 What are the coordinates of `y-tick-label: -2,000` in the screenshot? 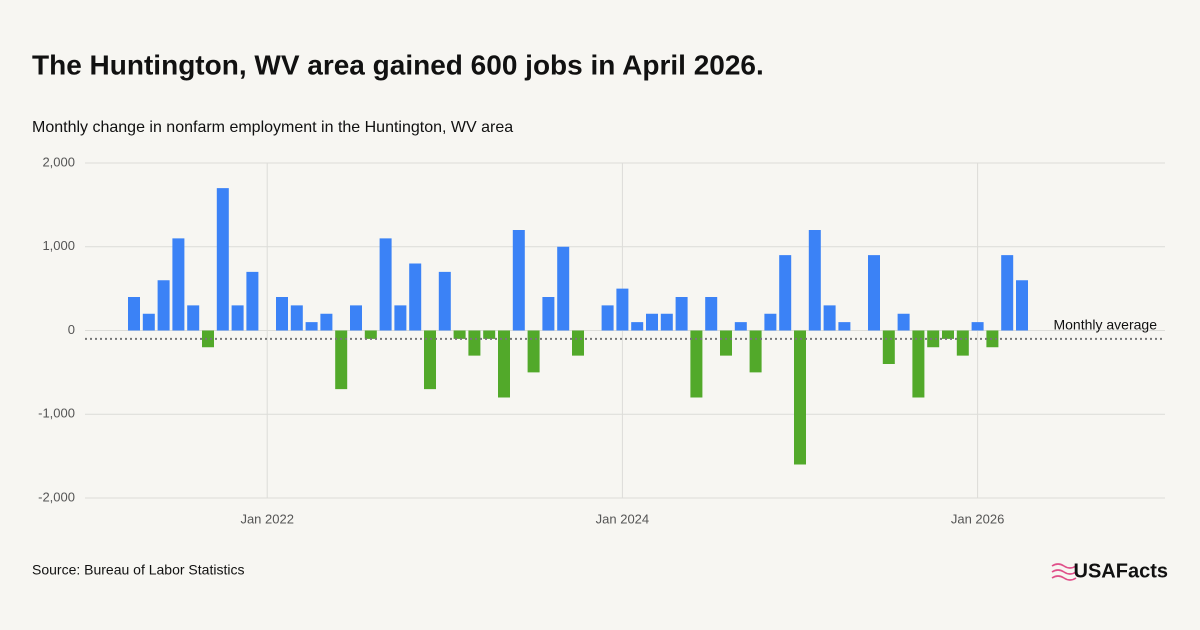 It's located at (56, 496).